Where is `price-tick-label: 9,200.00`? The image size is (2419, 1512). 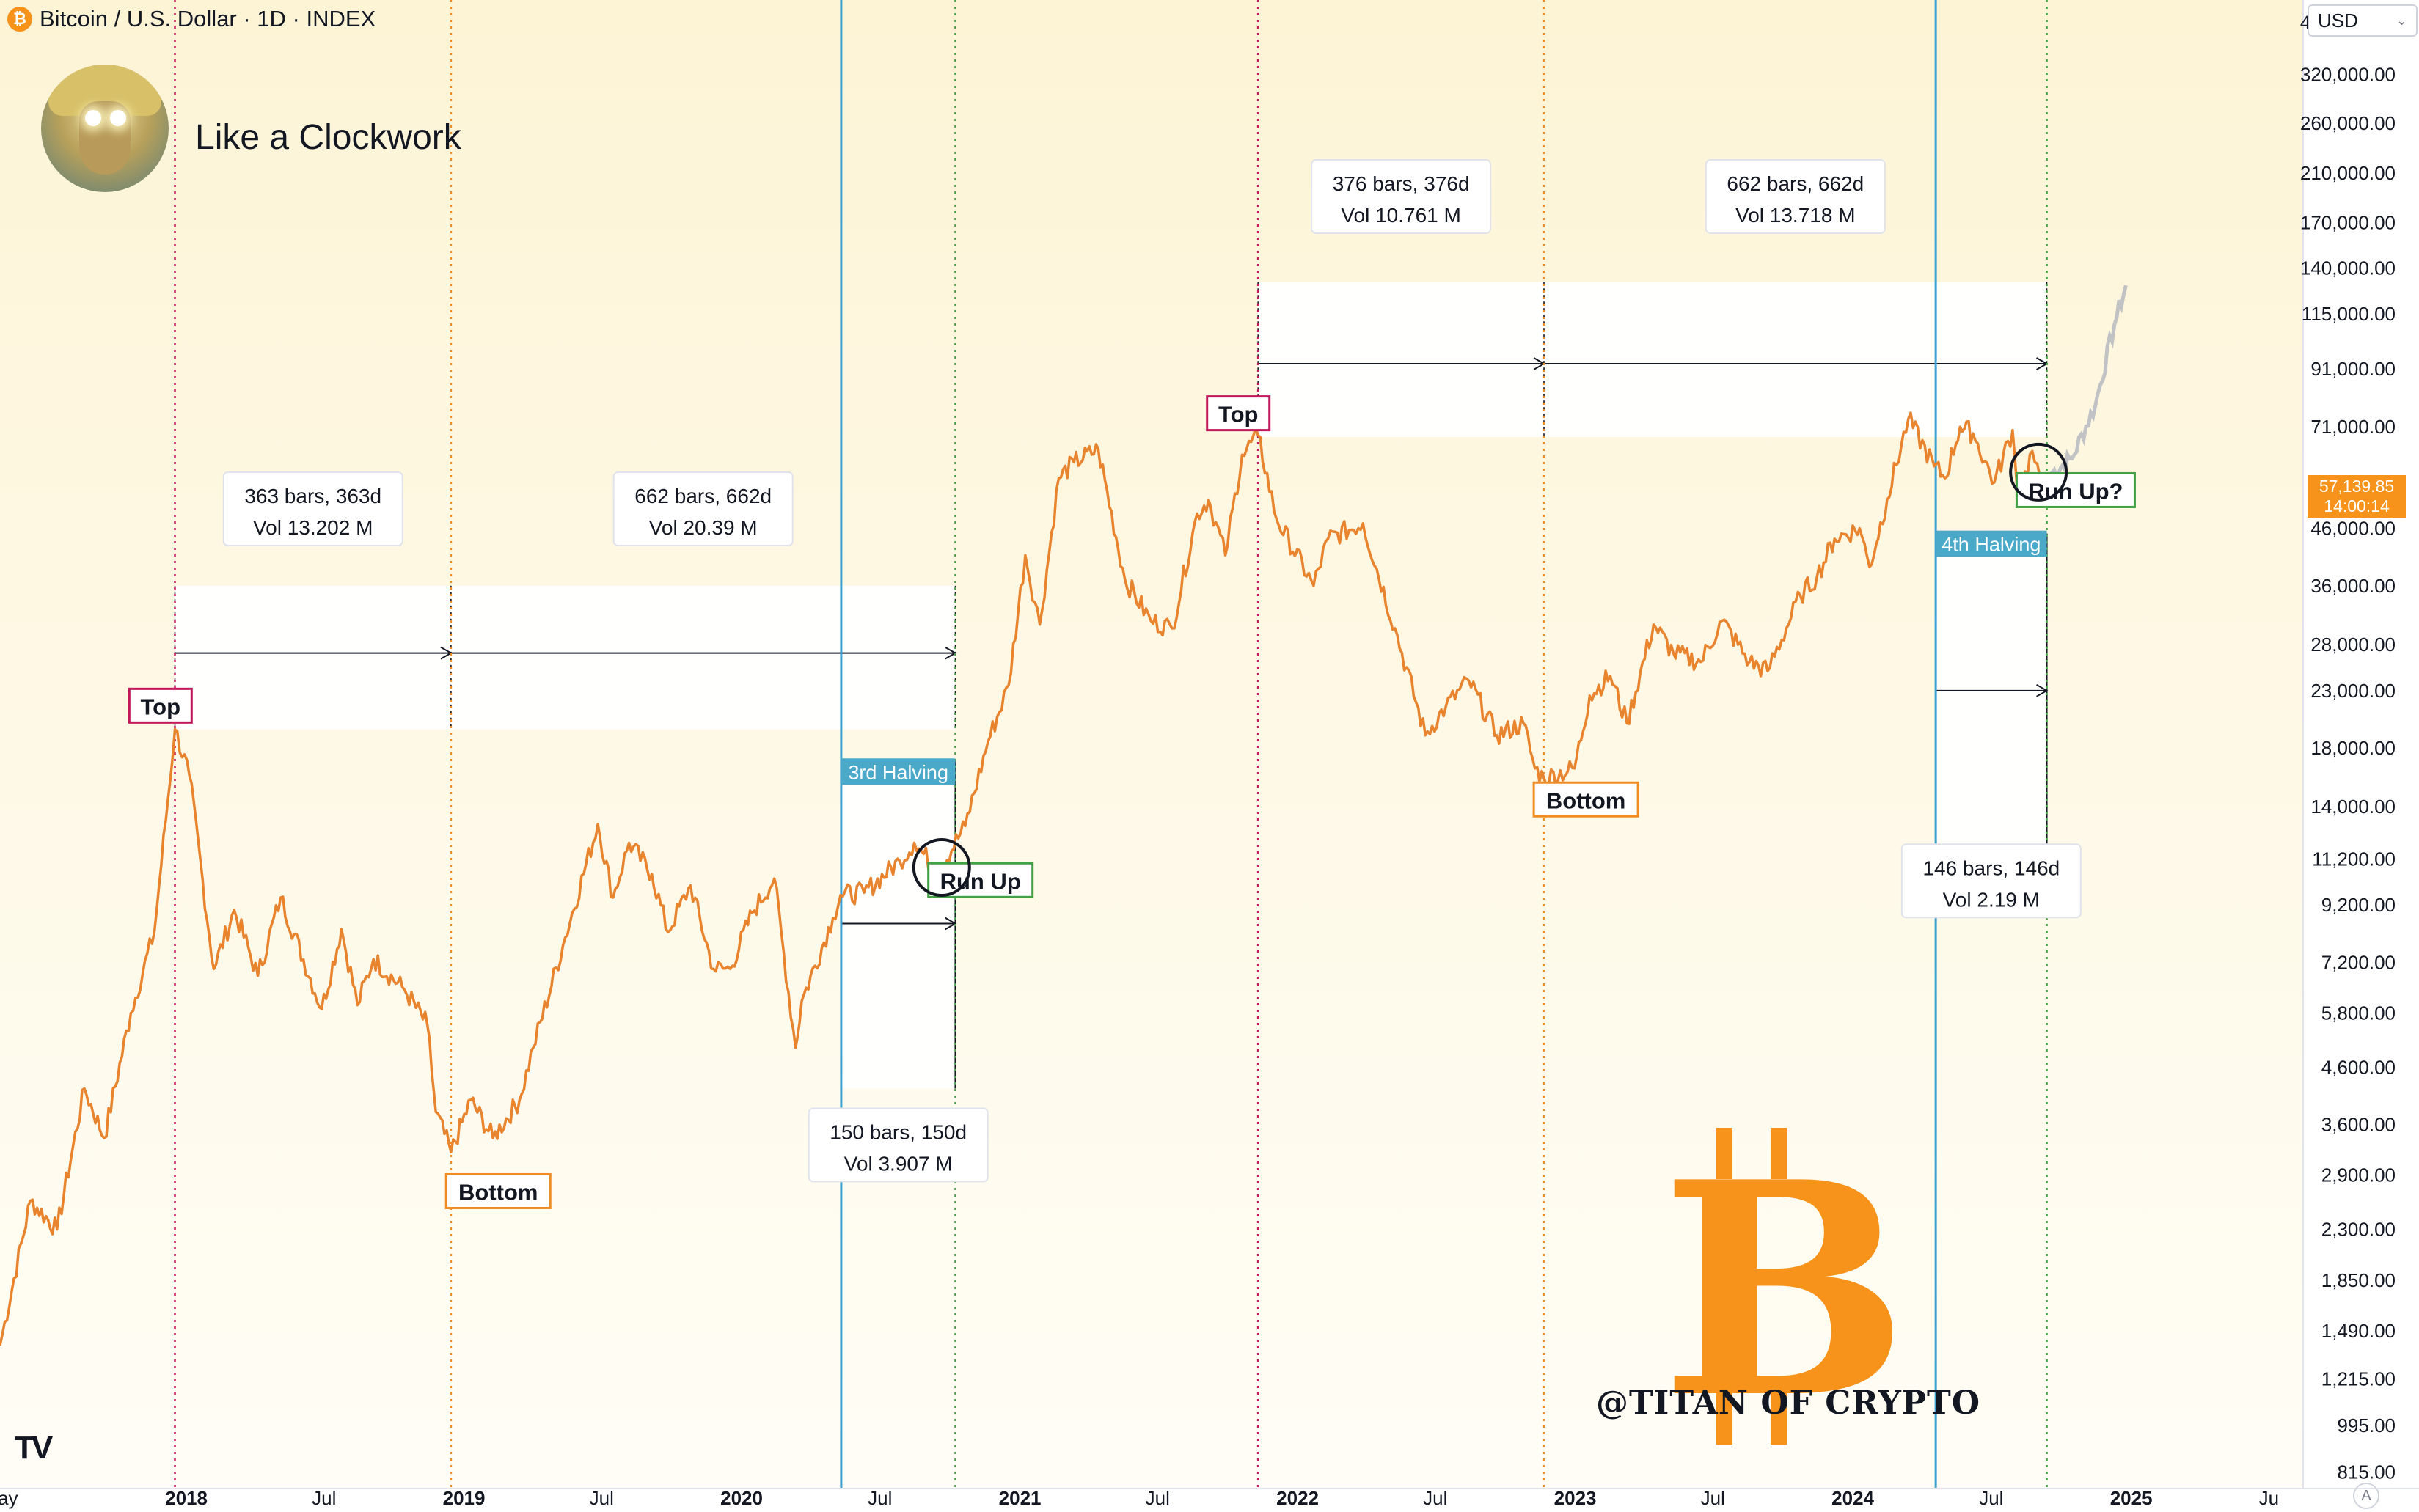
price-tick-label: 9,200.00 is located at coordinates (2358, 905).